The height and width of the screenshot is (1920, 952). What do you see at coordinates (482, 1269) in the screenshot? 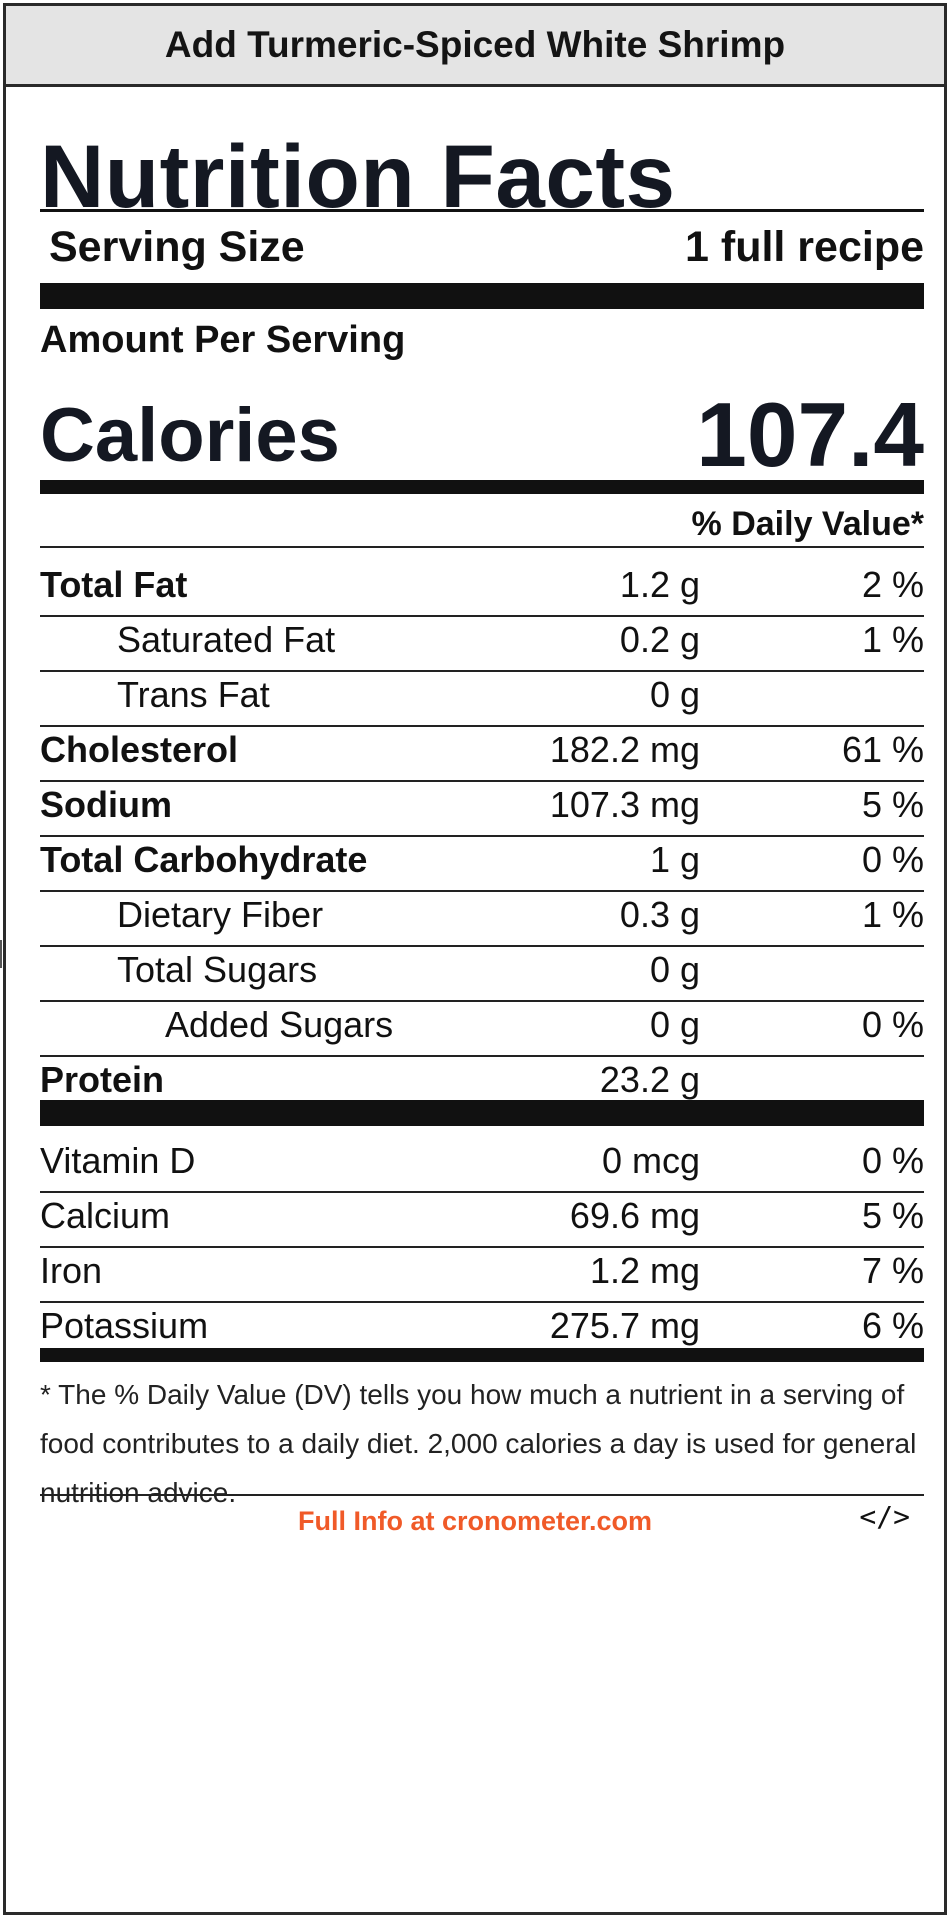
I see `vitamin-row-iron: Iron 1.2 mg 7 %` at bounding box center [482, 1269].